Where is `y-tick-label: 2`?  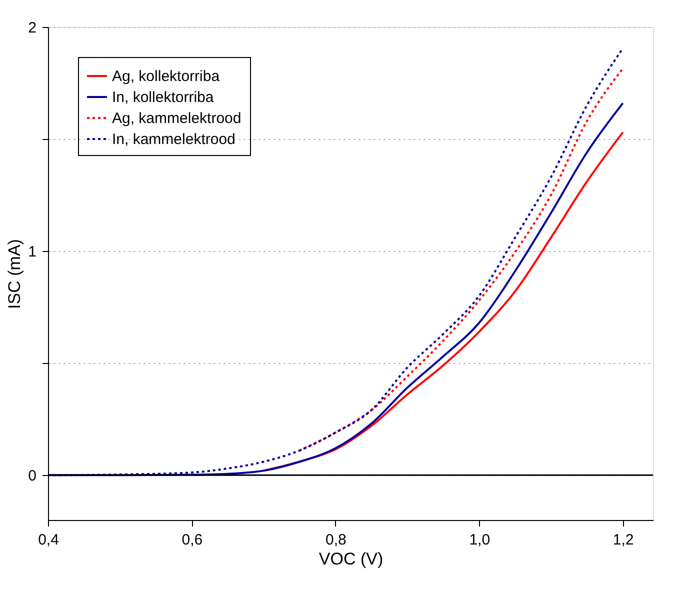 y-tick-label: 2 is located at coordinates (32, 28).